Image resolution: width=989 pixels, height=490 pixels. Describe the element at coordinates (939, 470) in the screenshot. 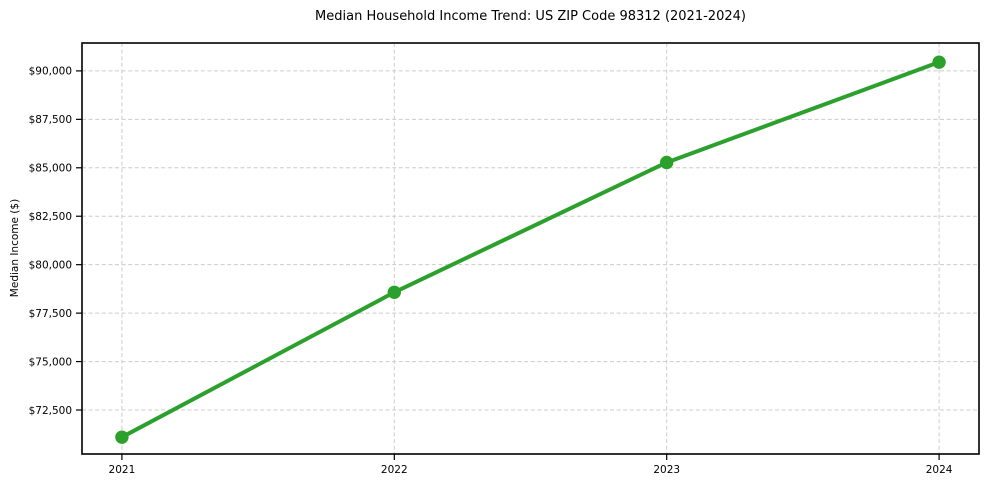

I see `x-tick-label: 2024` at that location.